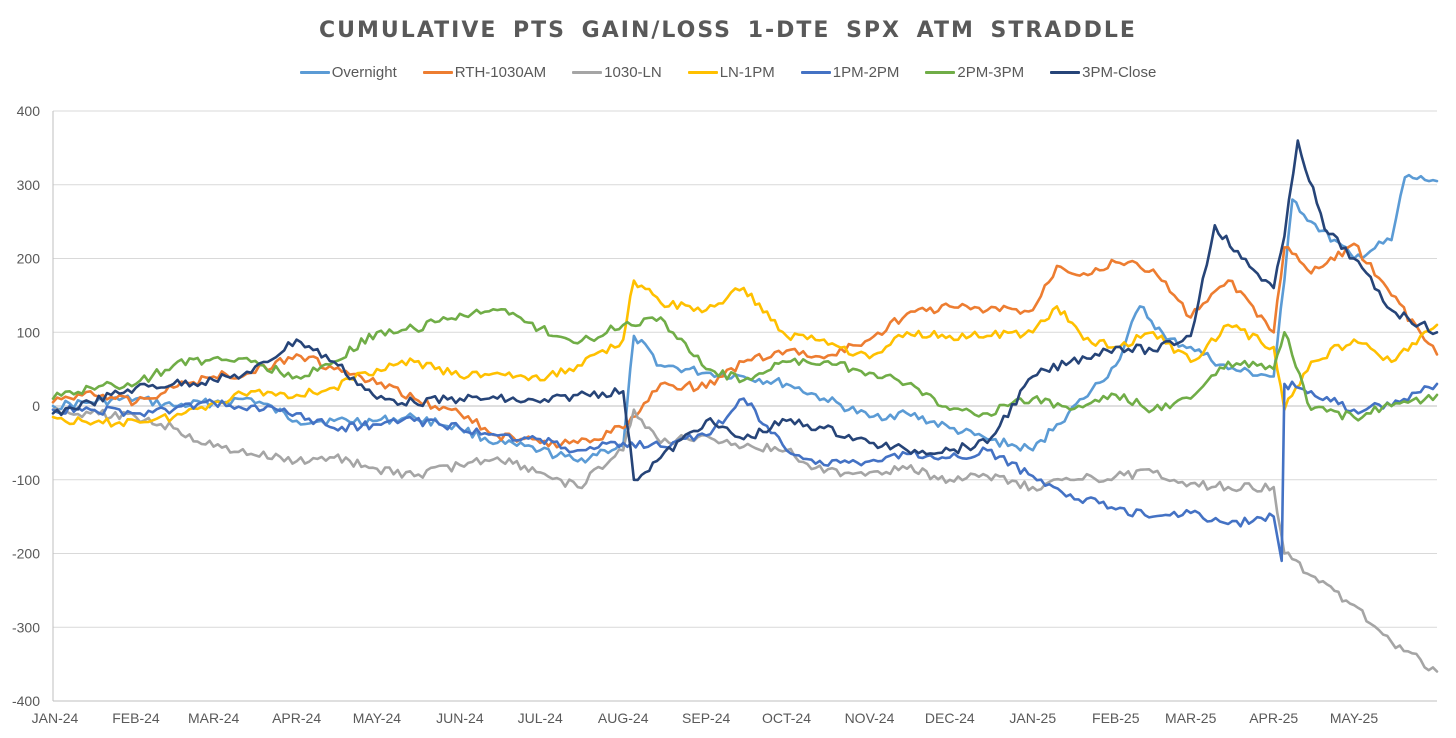 The width and height of the screenshot is (1456, 738). I want to click on y-tick-label: 300, so click(29, 185).